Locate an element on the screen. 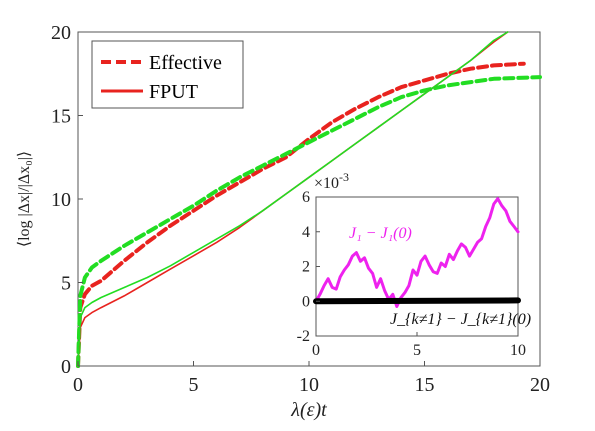  y-tick-label: 15 is located at coordinates (61, 117).